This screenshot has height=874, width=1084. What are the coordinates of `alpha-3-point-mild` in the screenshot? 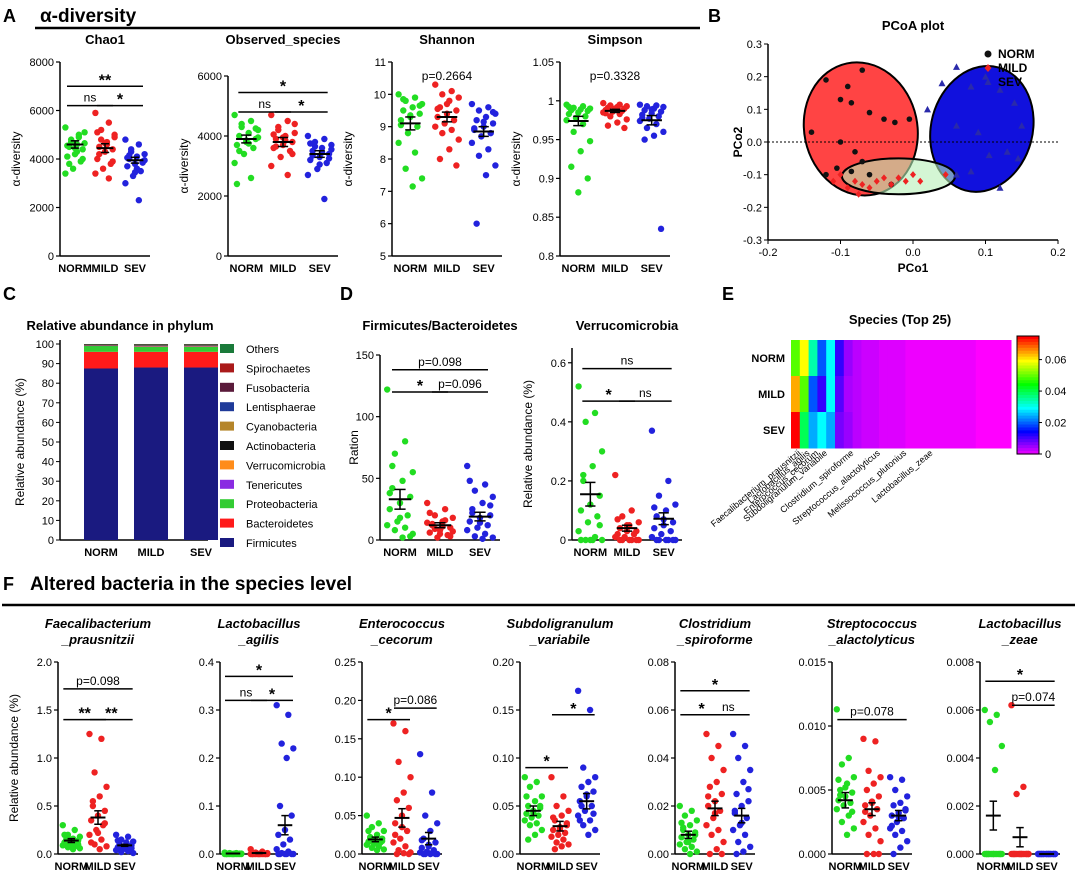 It's located at (626, 119).